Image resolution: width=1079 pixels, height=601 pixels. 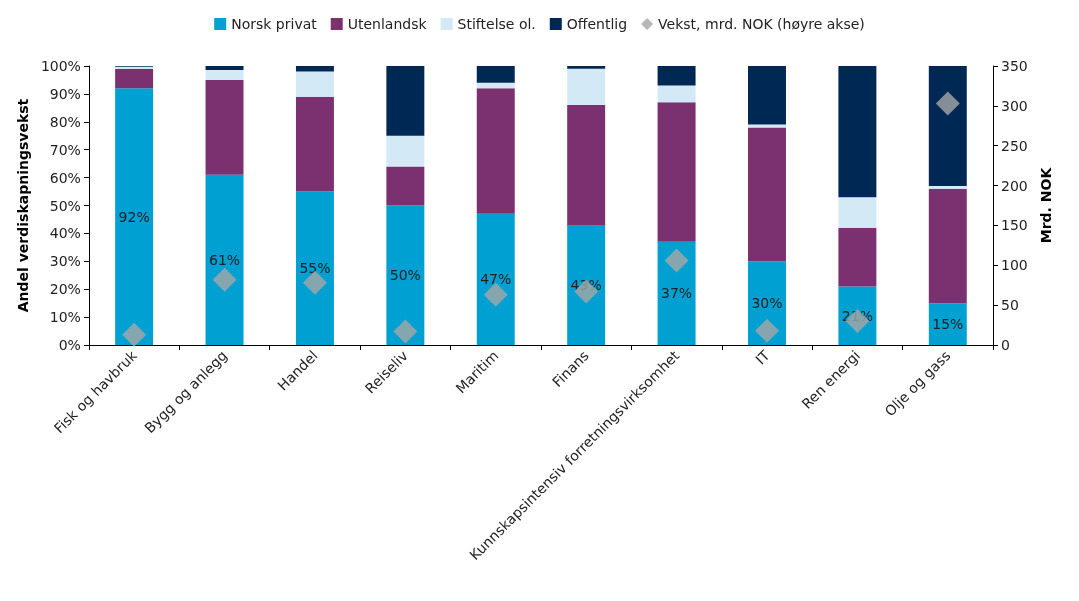 I want to click on data-label: 37%, so click(x=677, y=293).